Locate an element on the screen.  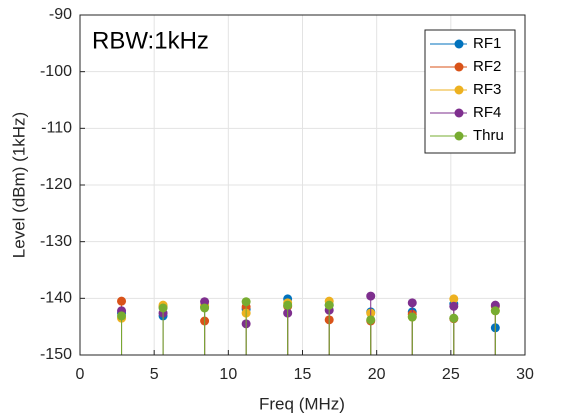
y-tick-label: -150 is located at coordinates (56, 354).